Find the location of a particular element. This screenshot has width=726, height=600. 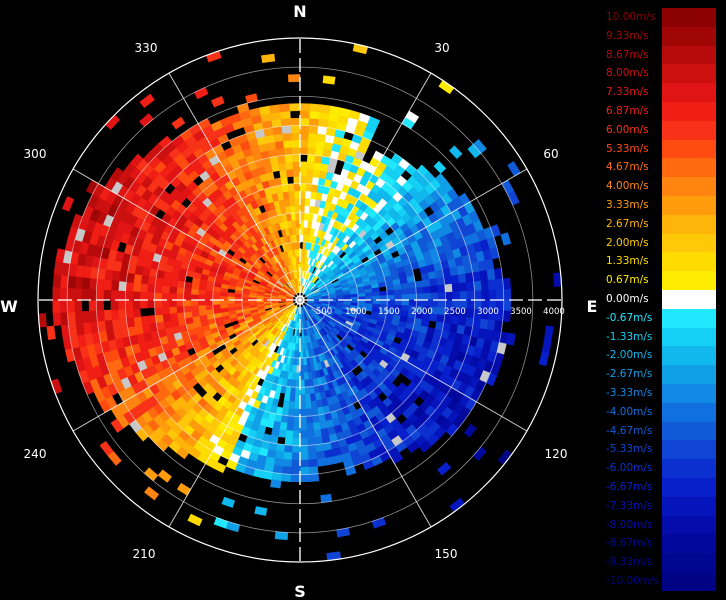

range-label-1500: 1500 is located at coordinates (389, 312).